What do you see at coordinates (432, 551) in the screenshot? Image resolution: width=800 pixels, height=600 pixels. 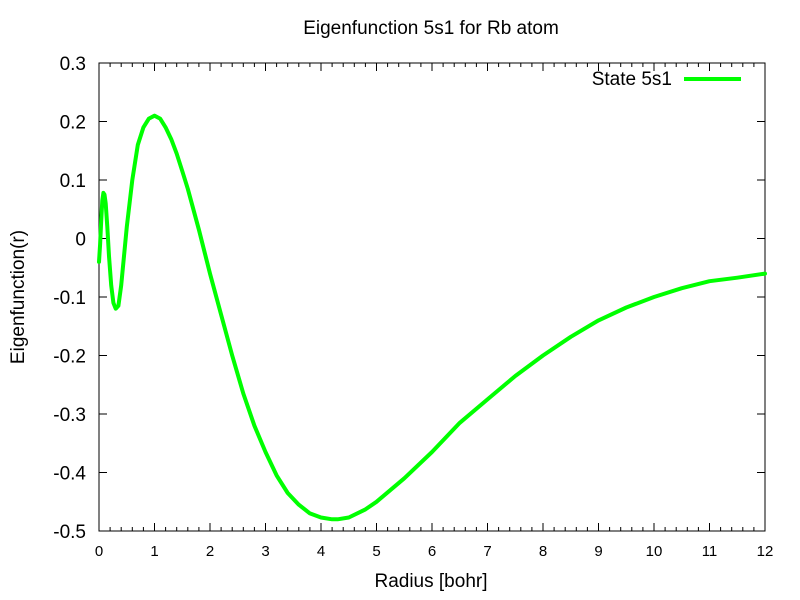 I see `x-tick-label: 6` at bounding box center [432, 551].